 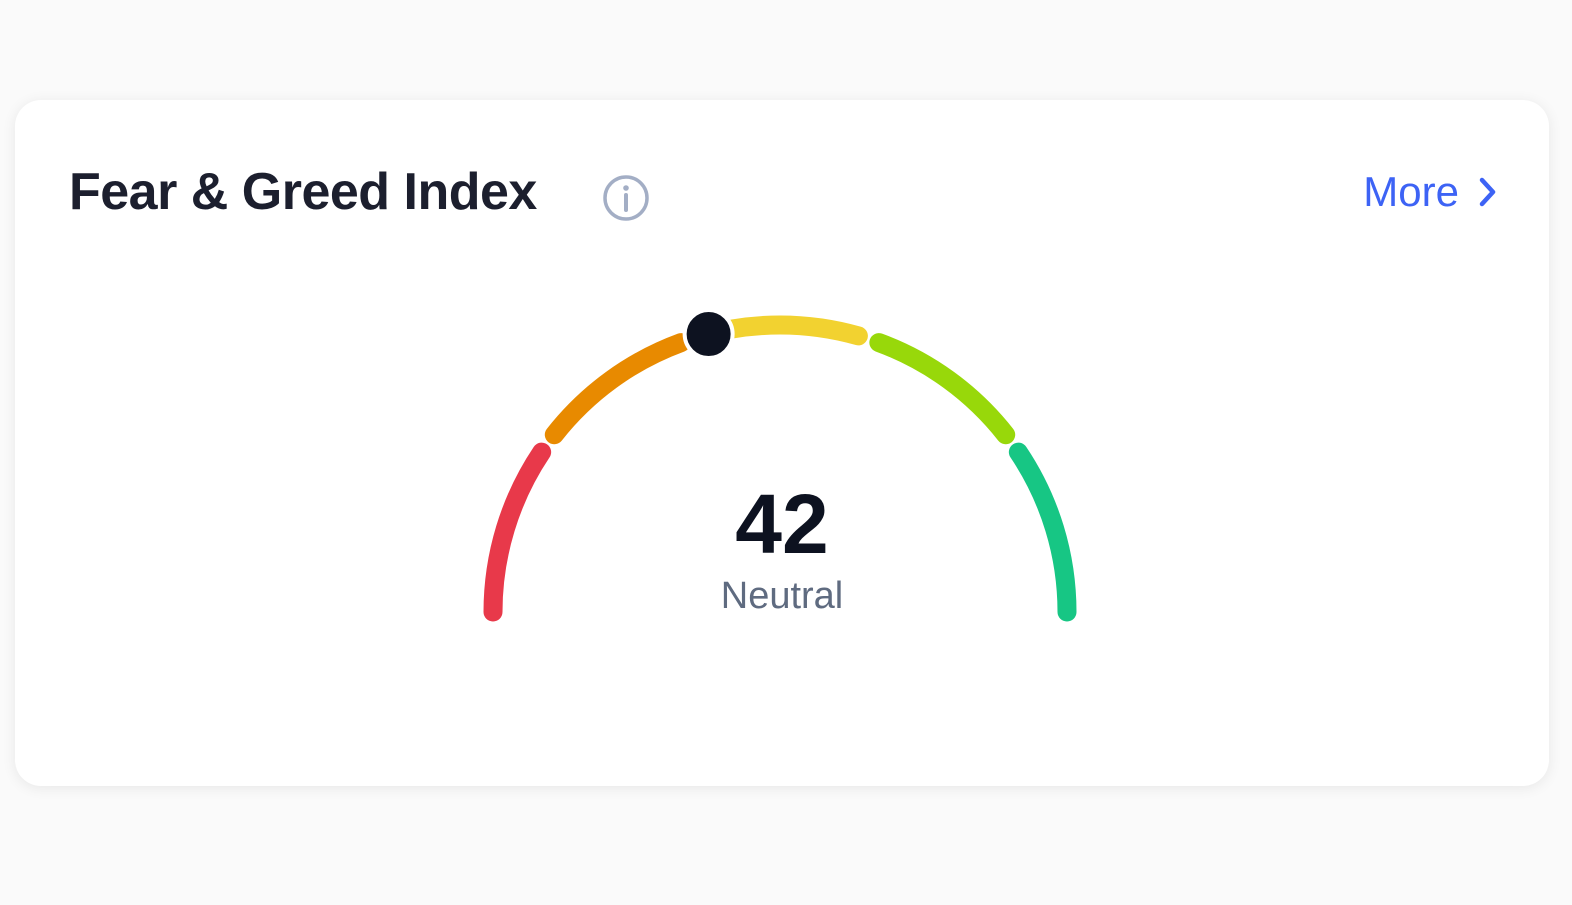 I want to click on gauge-label: Neutral, so click(x=782, y=596).